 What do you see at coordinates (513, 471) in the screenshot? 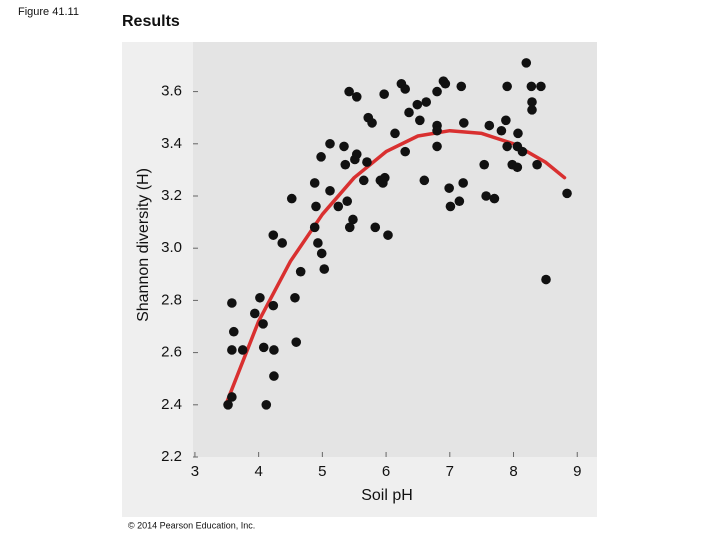
I see `x-tick-label: 8` at bounding box center [513, 471].